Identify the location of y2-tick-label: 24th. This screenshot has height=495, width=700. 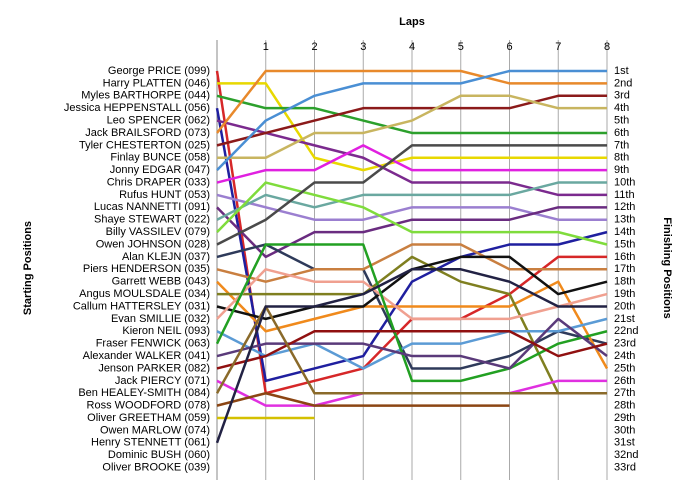
(624, 356).